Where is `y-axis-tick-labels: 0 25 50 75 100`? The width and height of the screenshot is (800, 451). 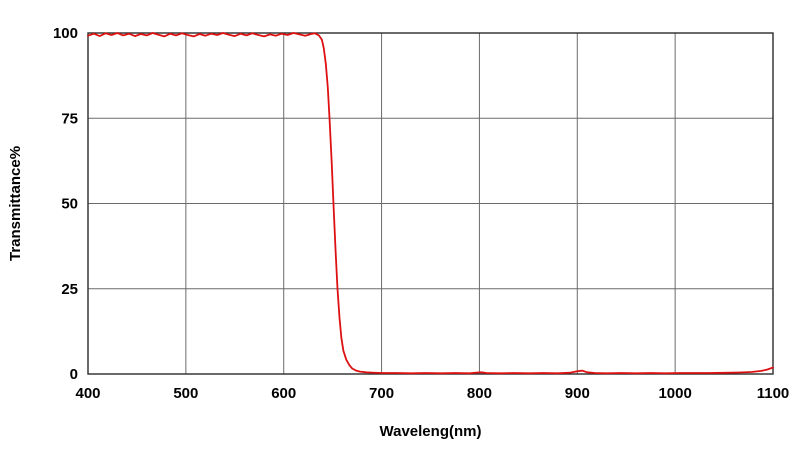
y-axis-tick-labels: 0 25 50 75 100 is located at coordinates (65, 204).